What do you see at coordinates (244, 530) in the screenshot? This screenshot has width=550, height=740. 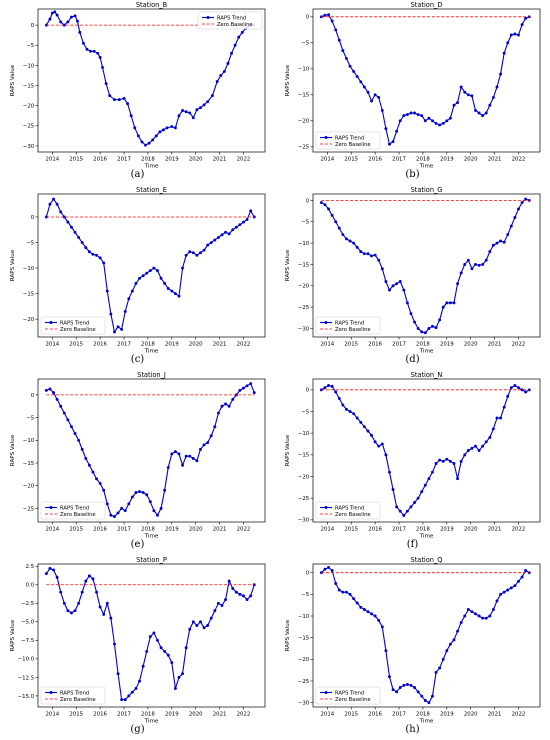 I see `x-tick-label: 2022` at bounding box center [244, 530].